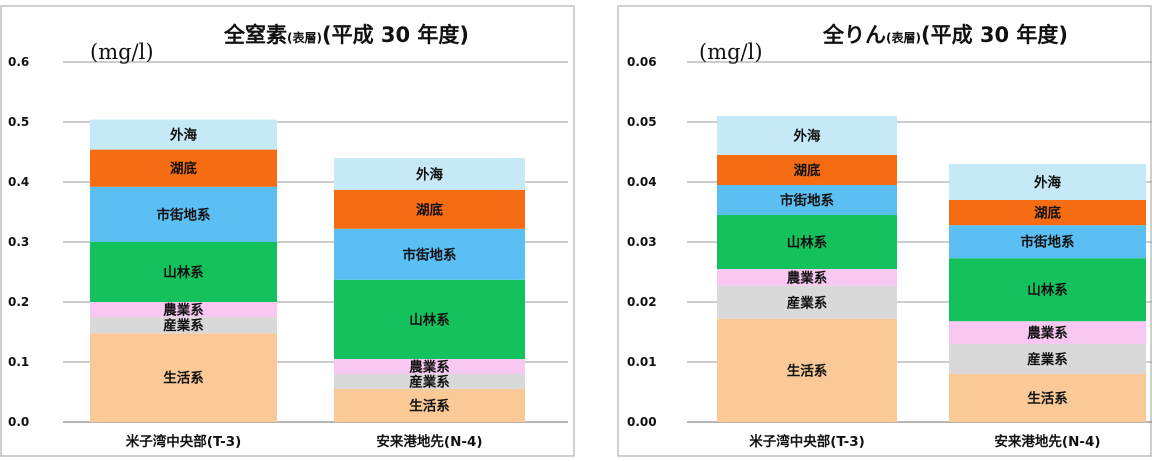 The image size is (1152, 461). I want to click on y-tick-label: 0.03, so click(642, 242).